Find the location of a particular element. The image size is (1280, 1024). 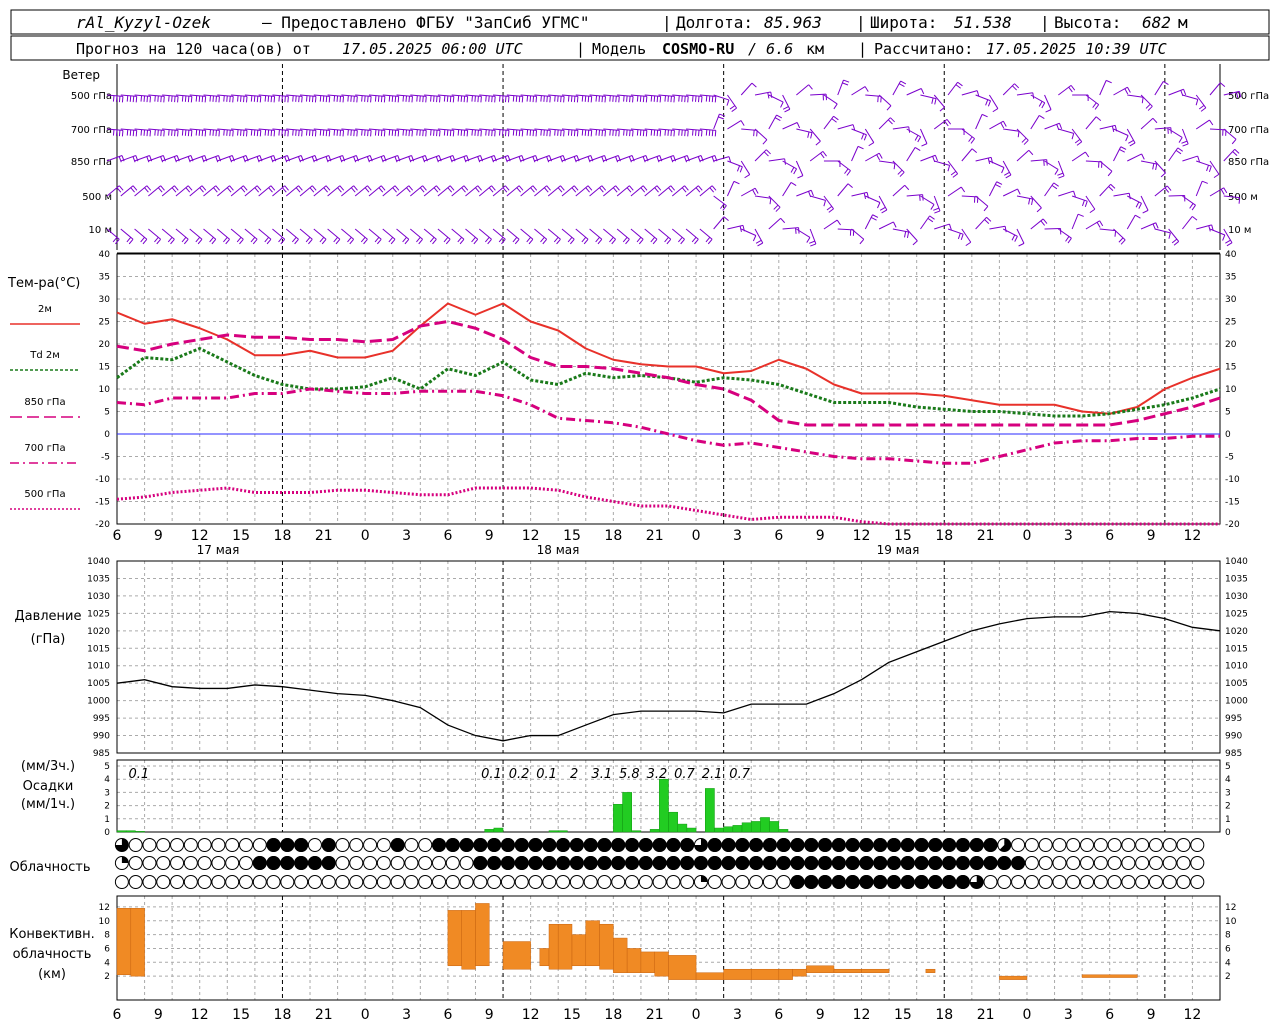

cloud-cover-partial is located at coordinates (704, 878).